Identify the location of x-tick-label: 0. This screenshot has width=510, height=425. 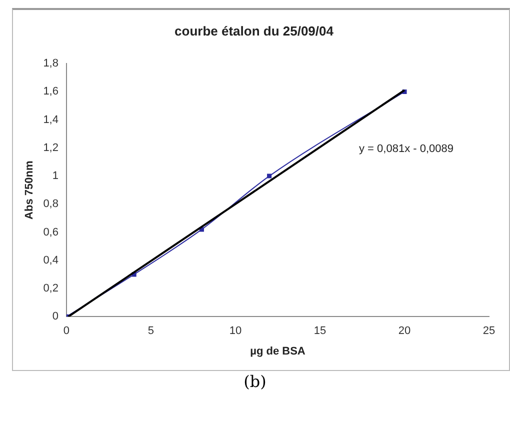
(66, 331).